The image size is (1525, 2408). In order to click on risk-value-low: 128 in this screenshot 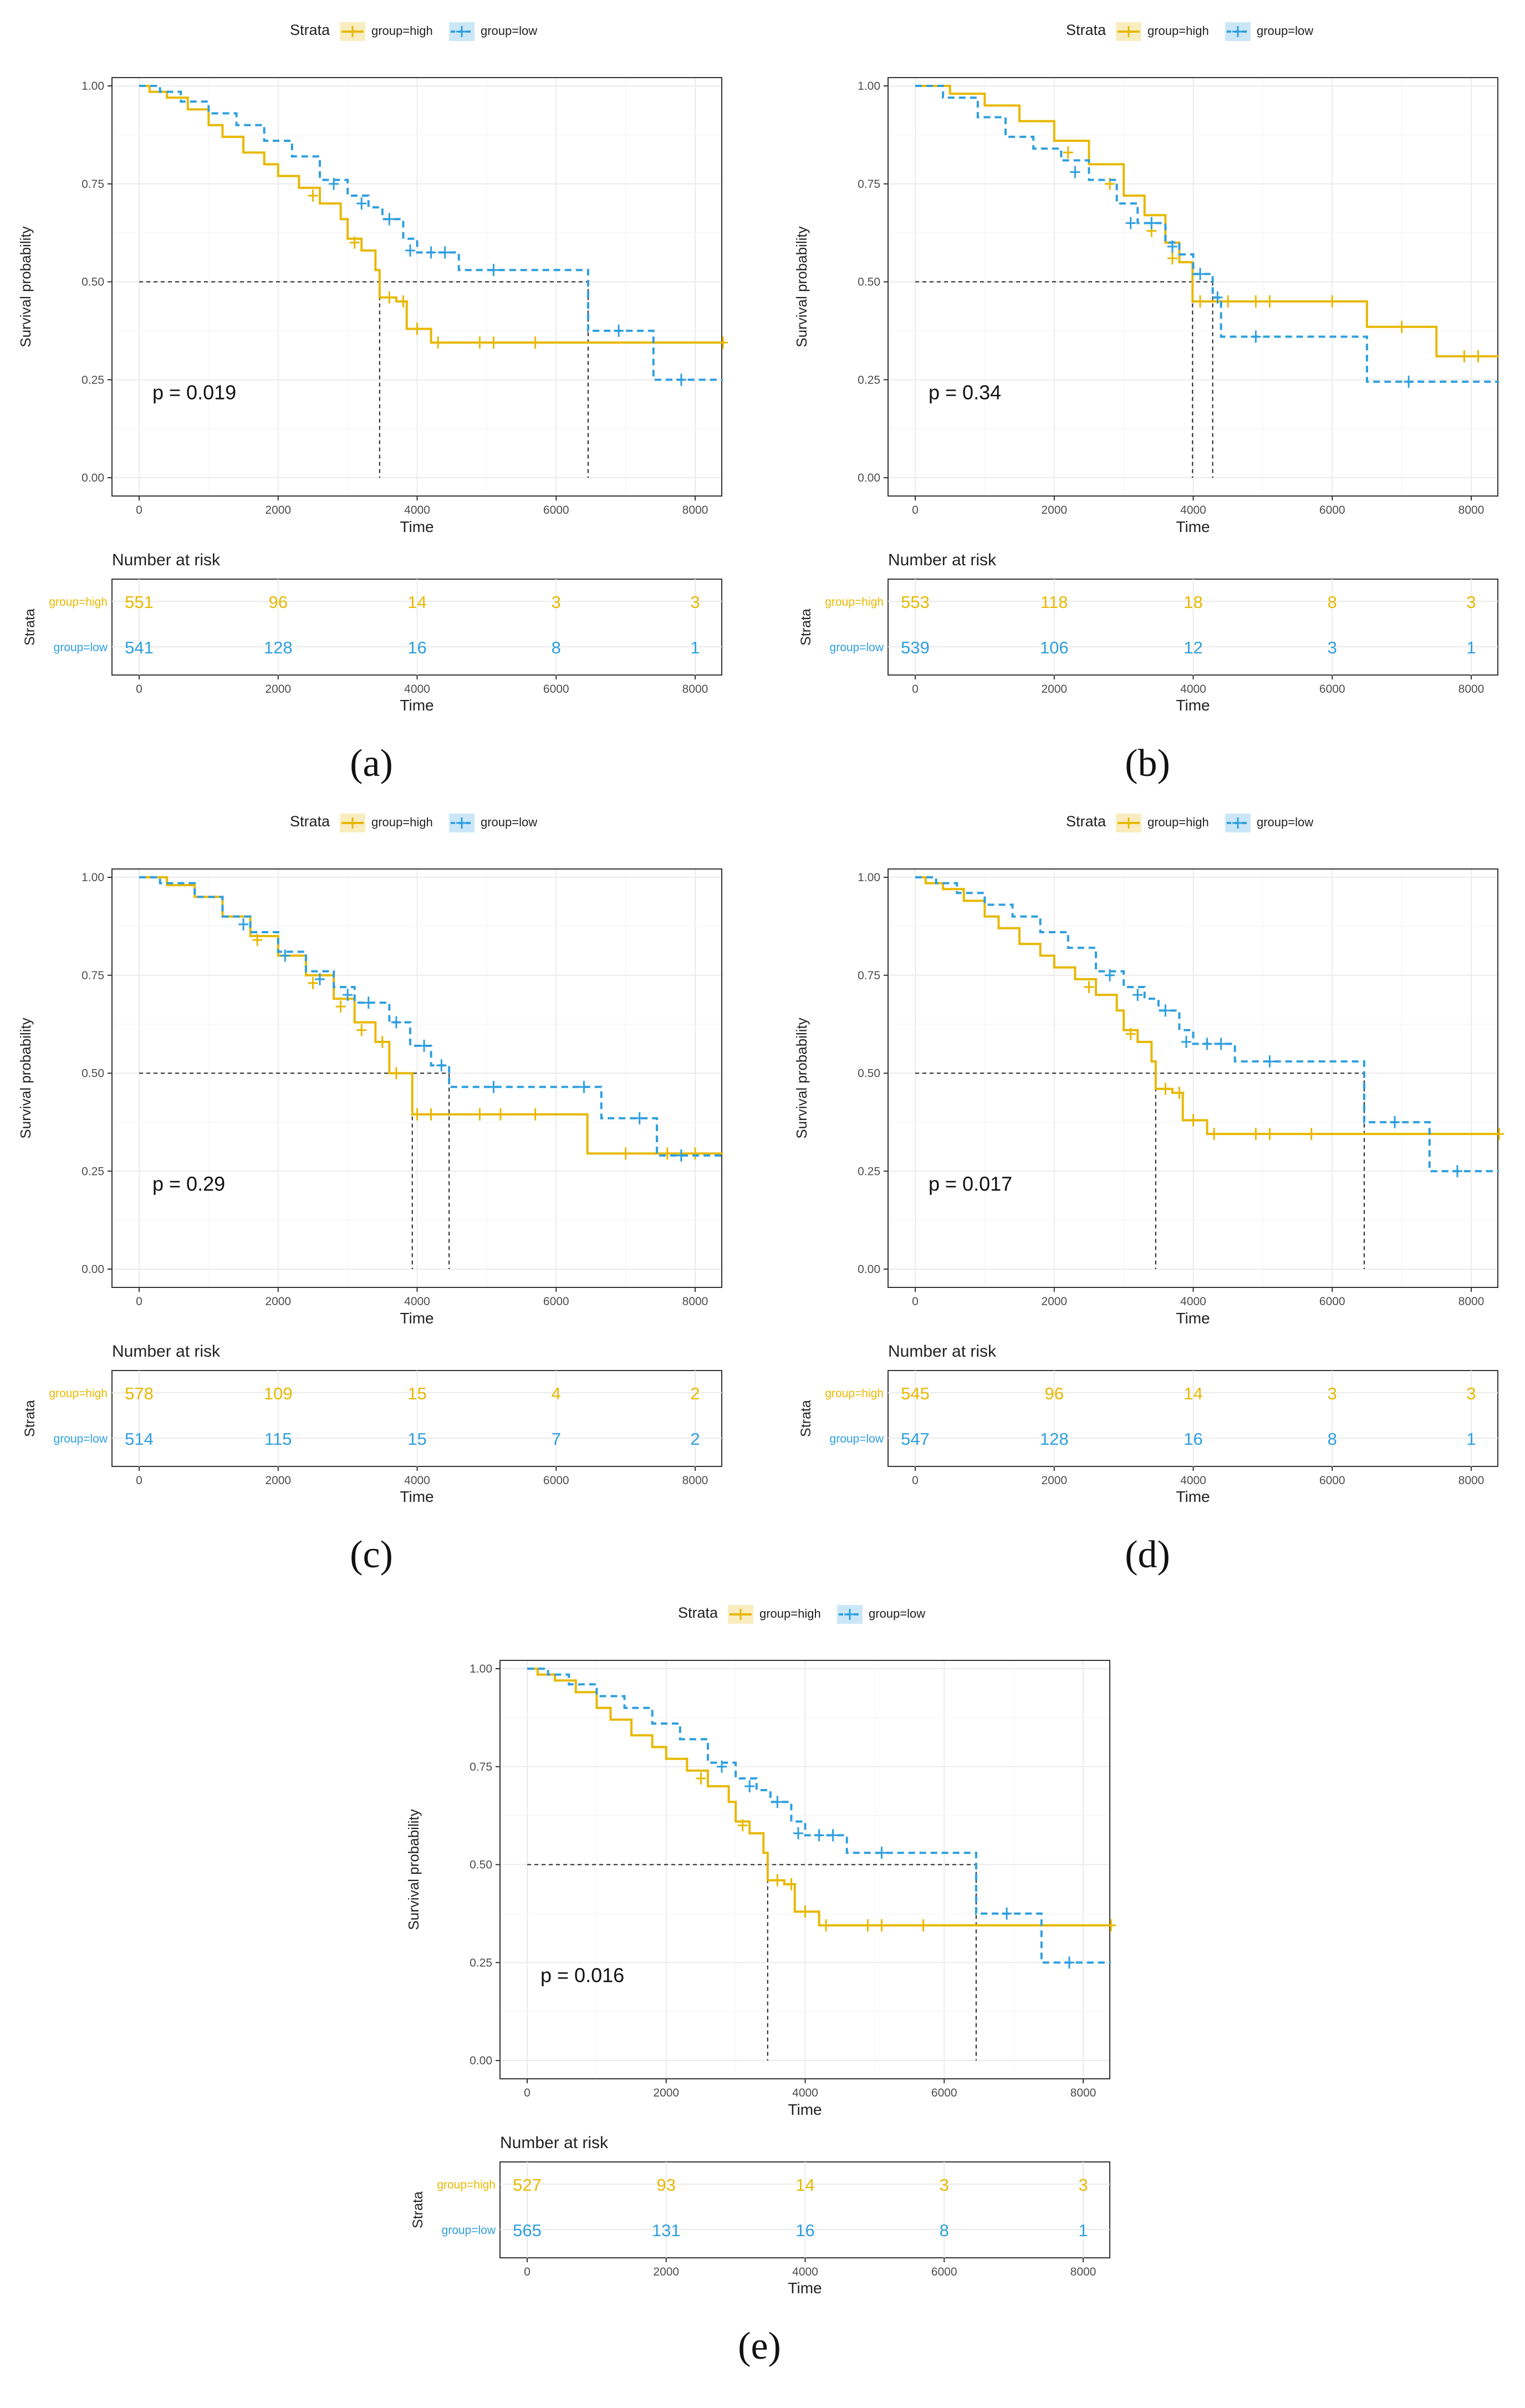, I will do `click(278, 647)`.